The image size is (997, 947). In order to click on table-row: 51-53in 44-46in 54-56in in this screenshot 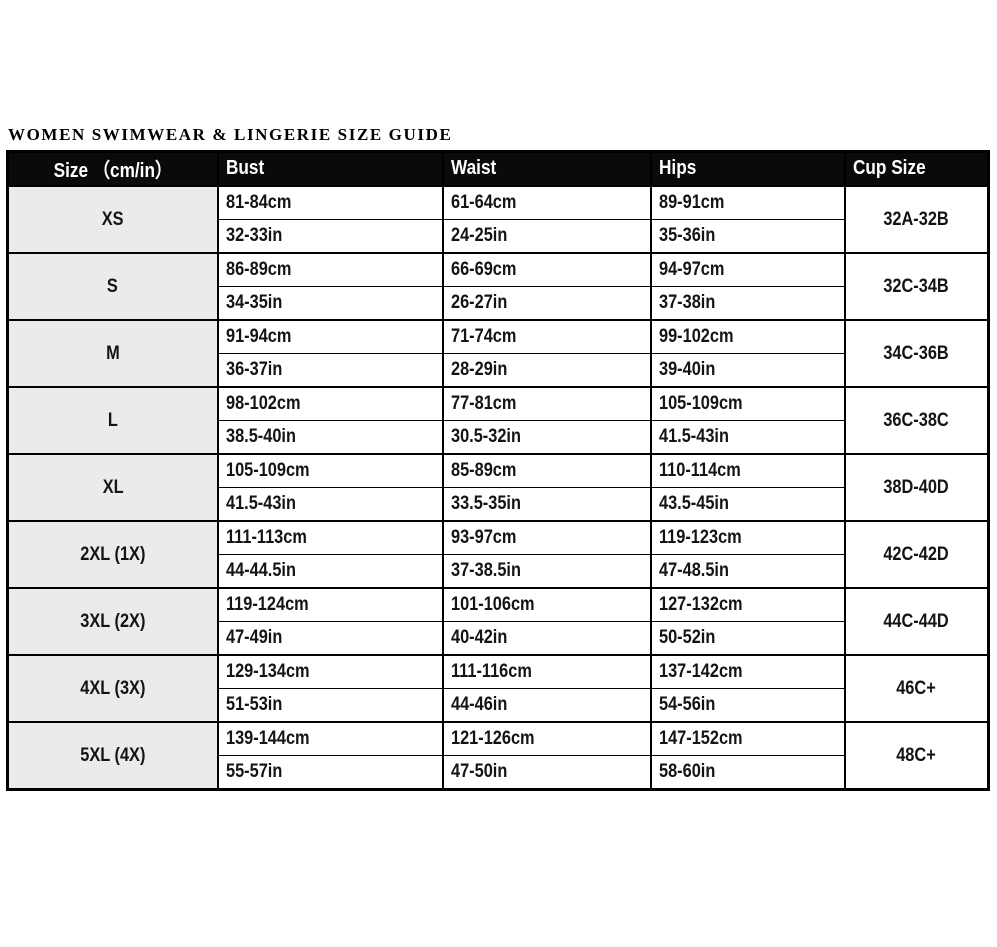, I will do `click(498, 705)`.